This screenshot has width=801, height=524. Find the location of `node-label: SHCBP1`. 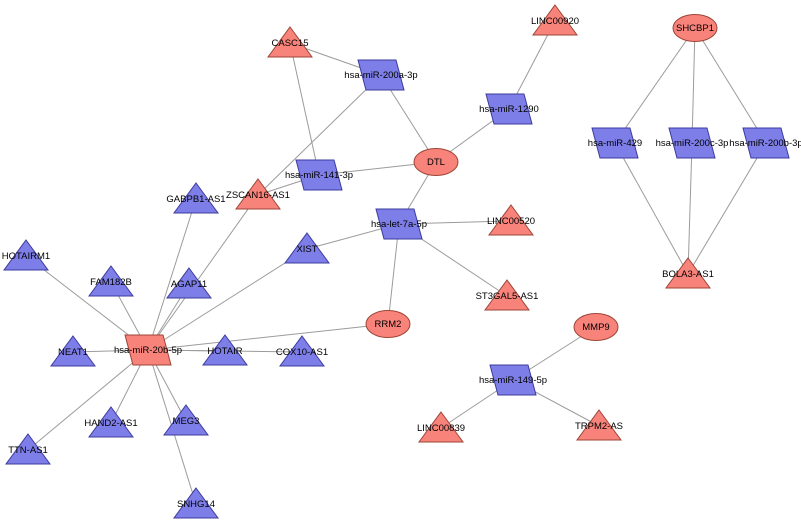

node-label: SHCBP1 is located at coordinates (695, 28).